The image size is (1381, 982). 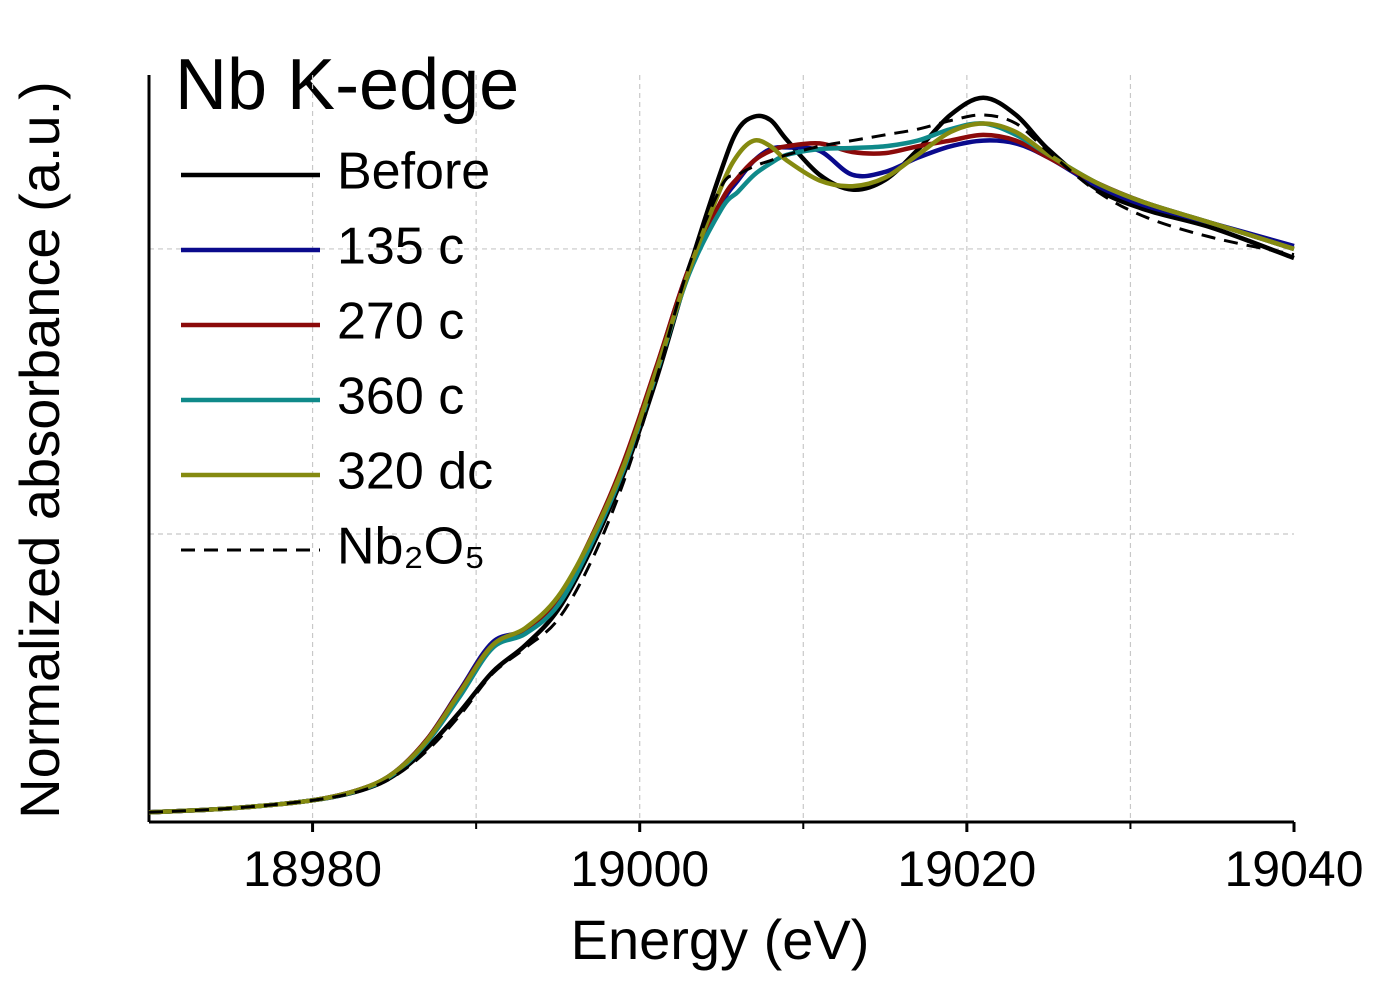 What do you see at coordinates (400, 322) in the screenshot?
I see `legend-label: 270 c` at bounding box center [400, 322].